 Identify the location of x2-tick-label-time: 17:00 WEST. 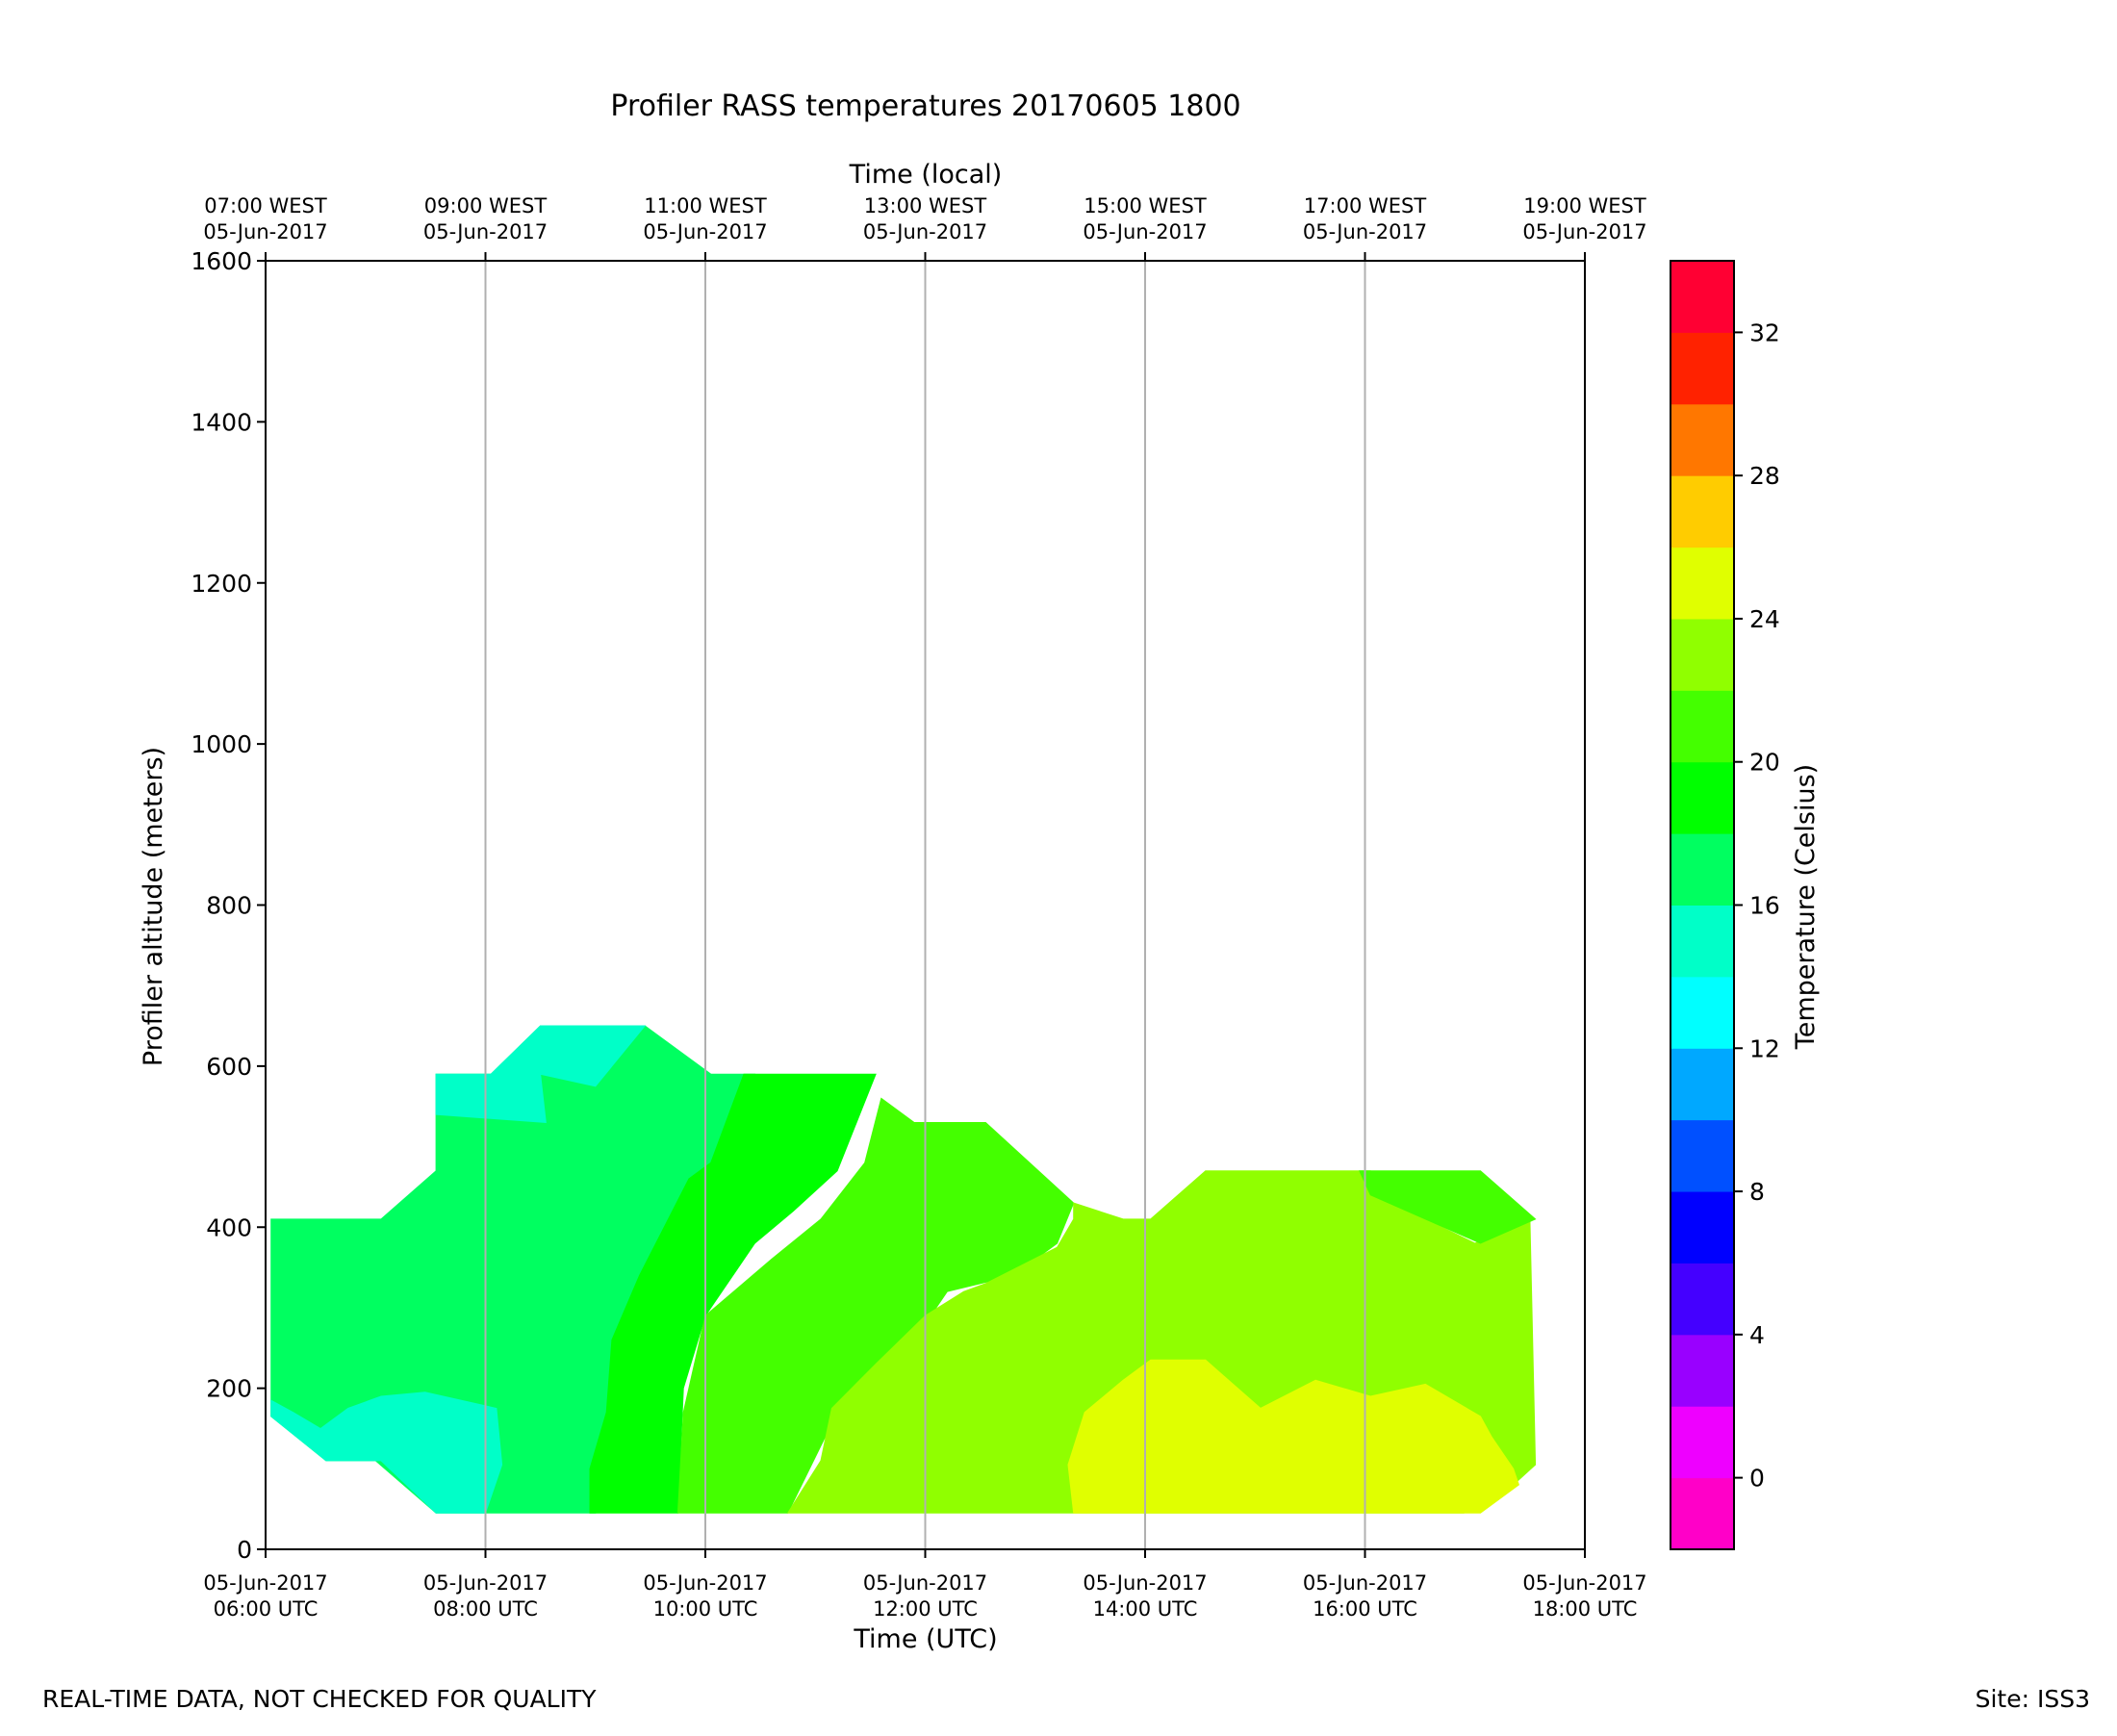
(1365, 205).